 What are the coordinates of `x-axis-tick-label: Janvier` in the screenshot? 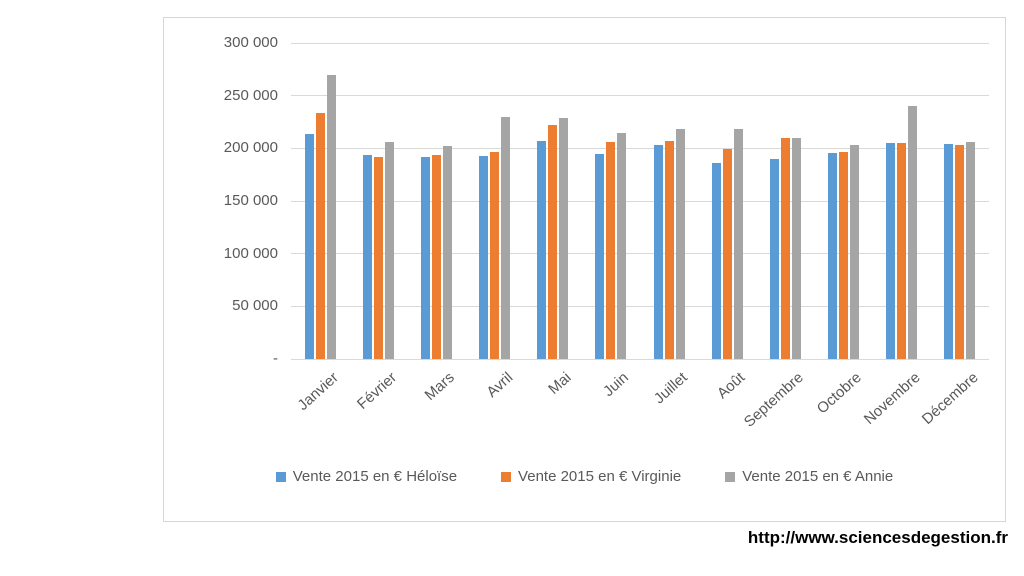 It's located at (318, 391).